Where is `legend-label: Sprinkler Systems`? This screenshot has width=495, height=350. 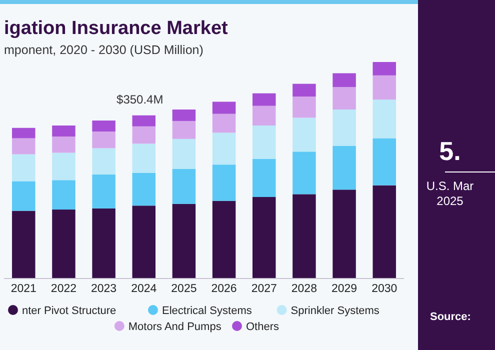 legend-label: Sprinkler Systems is located at coordinates (335, 311).